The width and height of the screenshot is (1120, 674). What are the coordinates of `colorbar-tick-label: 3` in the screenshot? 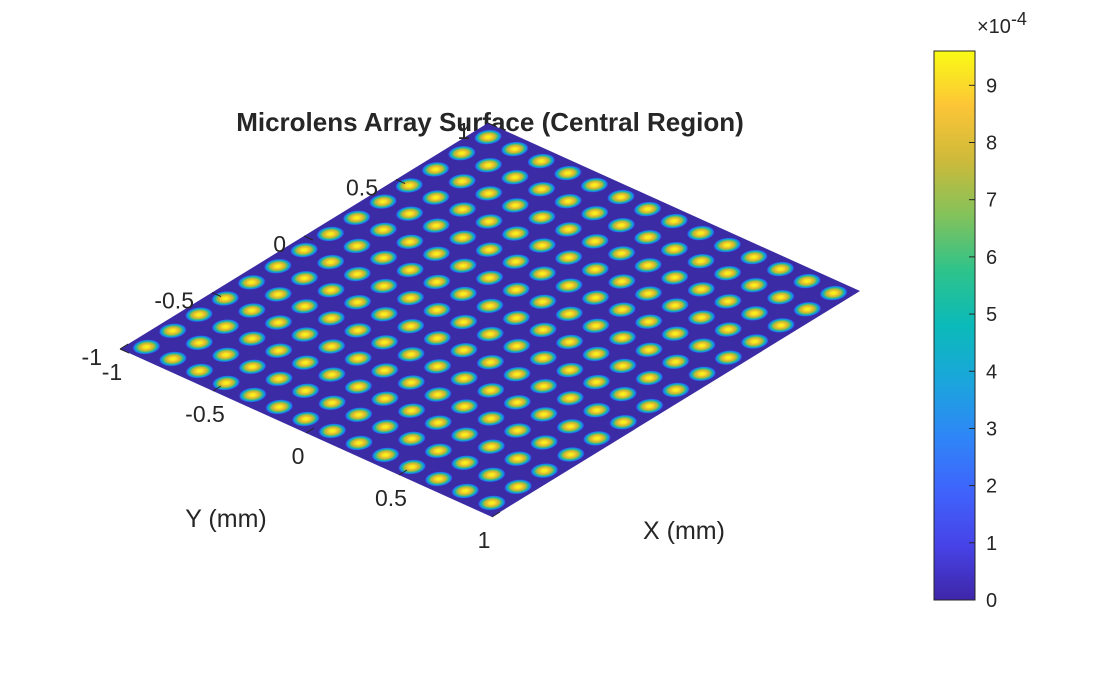 It's located at (991, 429).